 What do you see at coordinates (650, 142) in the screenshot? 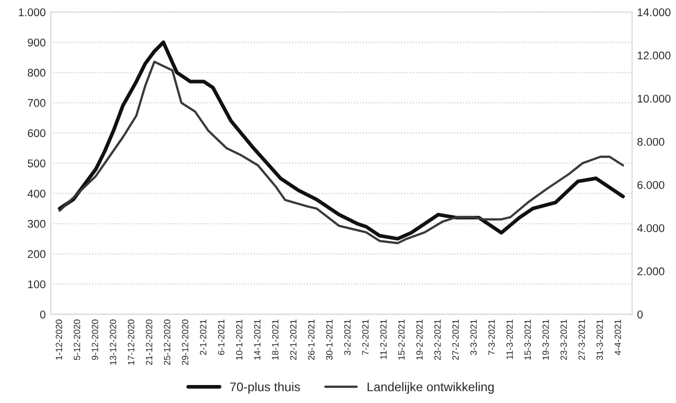
I see `y2-tick-label: 8.000` at bounding box center [650, 142].